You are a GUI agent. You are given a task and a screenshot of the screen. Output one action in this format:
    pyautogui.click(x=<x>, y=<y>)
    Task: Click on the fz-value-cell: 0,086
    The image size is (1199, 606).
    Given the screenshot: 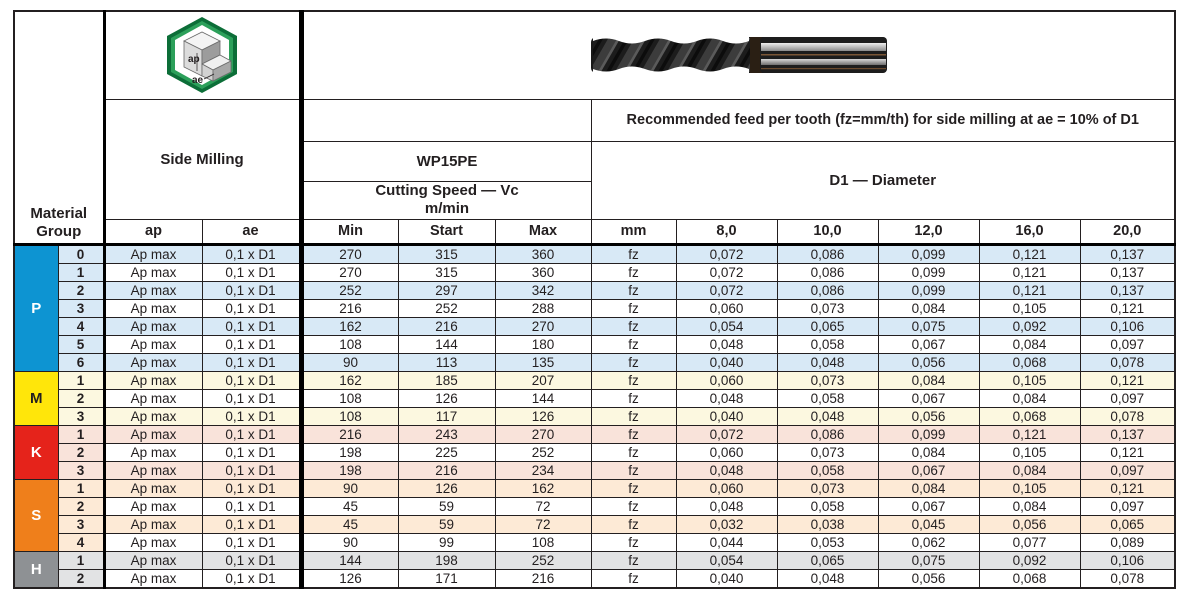 What is the action you would take?
    pyautogui.click(x=827, y=290)
    